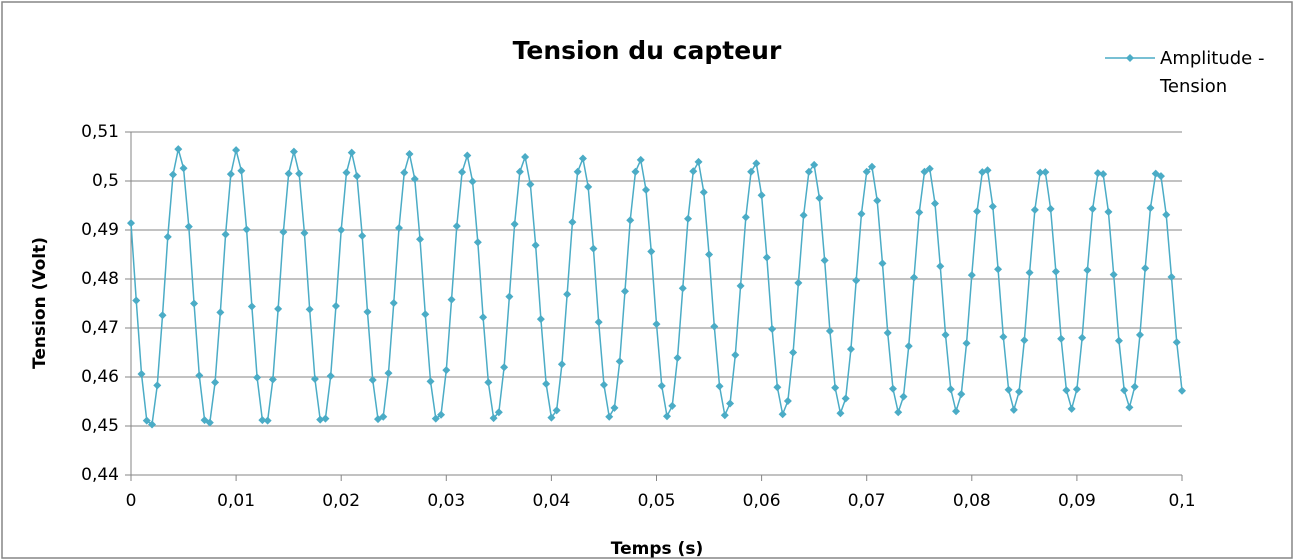  Describe the element at coordinates (100, 328) in the screenshot. I see `y-tick-label: 0,47` at that location.